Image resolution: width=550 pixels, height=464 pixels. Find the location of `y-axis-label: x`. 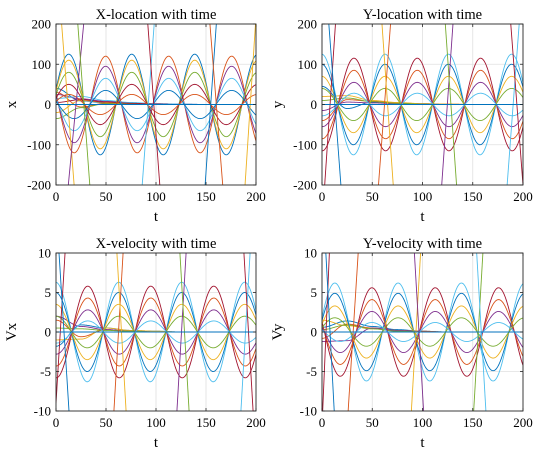

y-axis-label: x is located at coordinates (12, 104).